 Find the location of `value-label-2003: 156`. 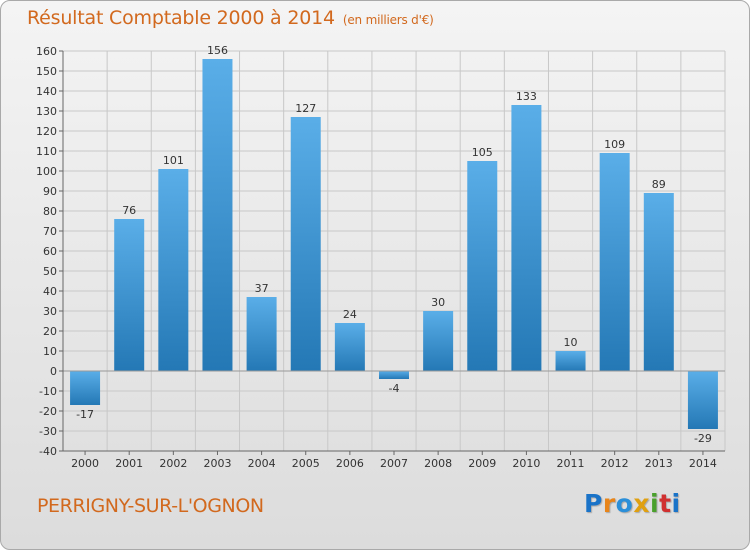

value-label-2003: 156 is located at coordinates (217, 50).